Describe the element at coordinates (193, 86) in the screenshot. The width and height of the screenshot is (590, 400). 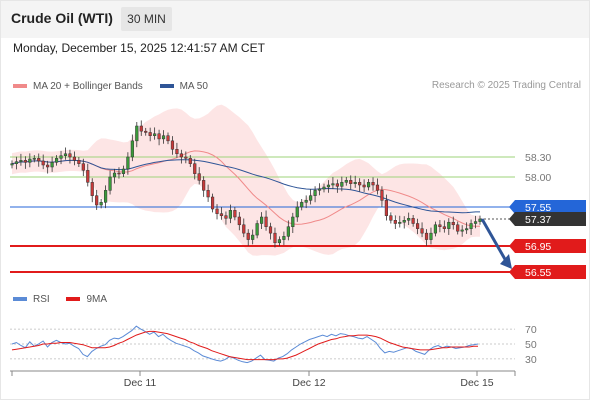
I see `legend-ma50-label: MA 50` at that location.